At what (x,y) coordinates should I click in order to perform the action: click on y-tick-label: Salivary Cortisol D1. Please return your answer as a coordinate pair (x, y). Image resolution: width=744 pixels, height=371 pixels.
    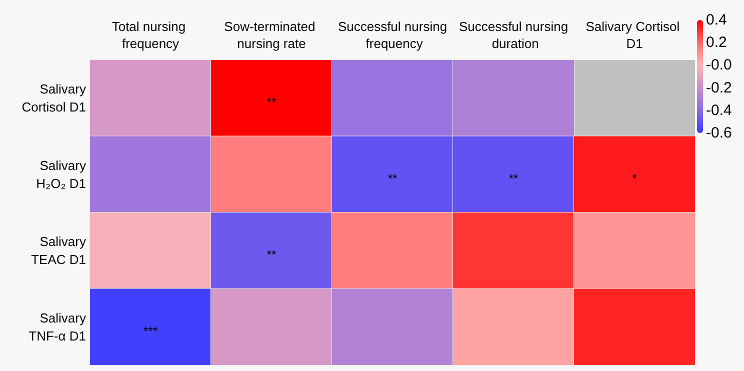
    Looking at the image, I should click on (54, 98).